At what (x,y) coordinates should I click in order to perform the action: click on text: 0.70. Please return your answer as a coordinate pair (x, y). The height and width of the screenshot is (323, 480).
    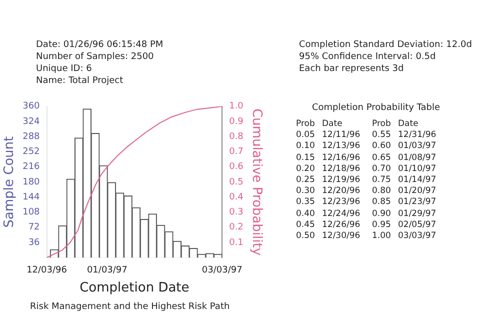
    Looking at the image, I should click on (382, 170).